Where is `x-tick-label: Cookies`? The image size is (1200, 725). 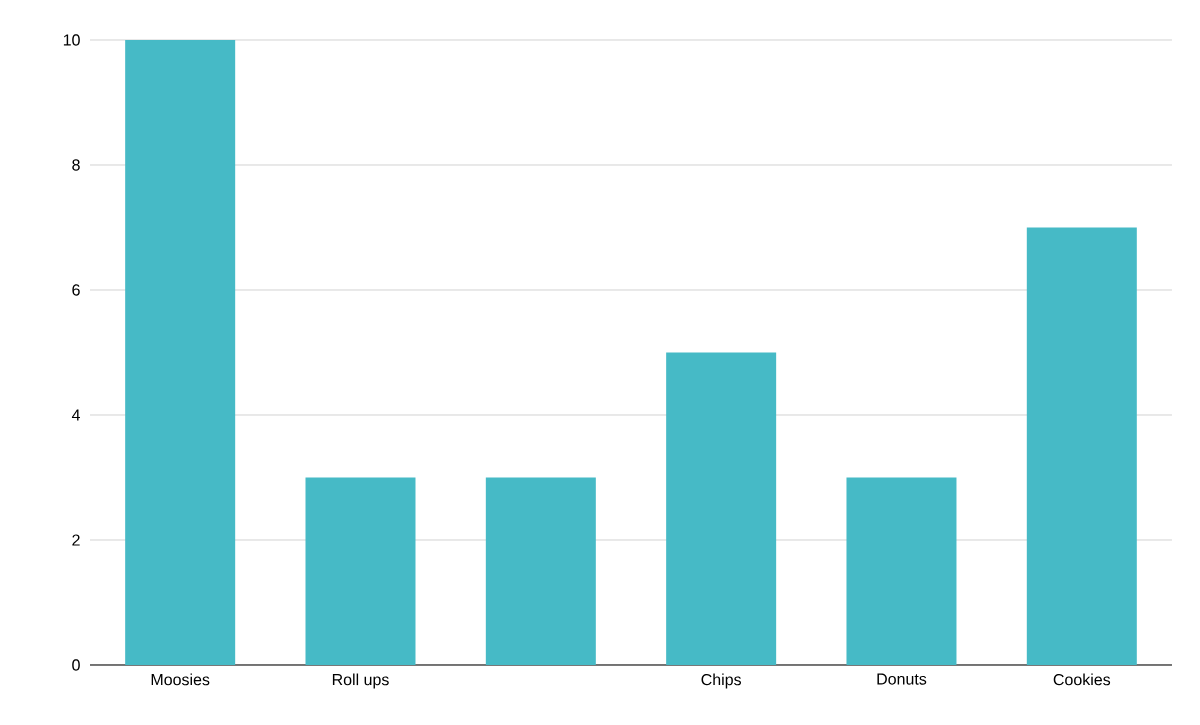 x-tick-label: Cookies is located at coordinates (1082, 679).